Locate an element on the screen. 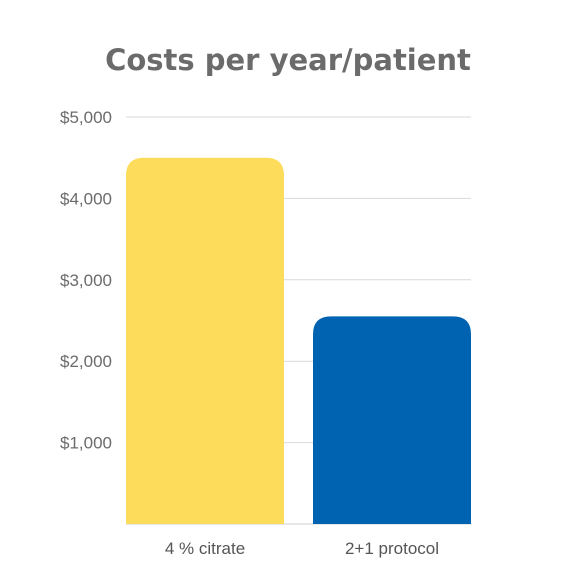 The height and width of the screenshot is (576, 576). x-tick-label: 4 % citrate is located at coordinates (205, 548).